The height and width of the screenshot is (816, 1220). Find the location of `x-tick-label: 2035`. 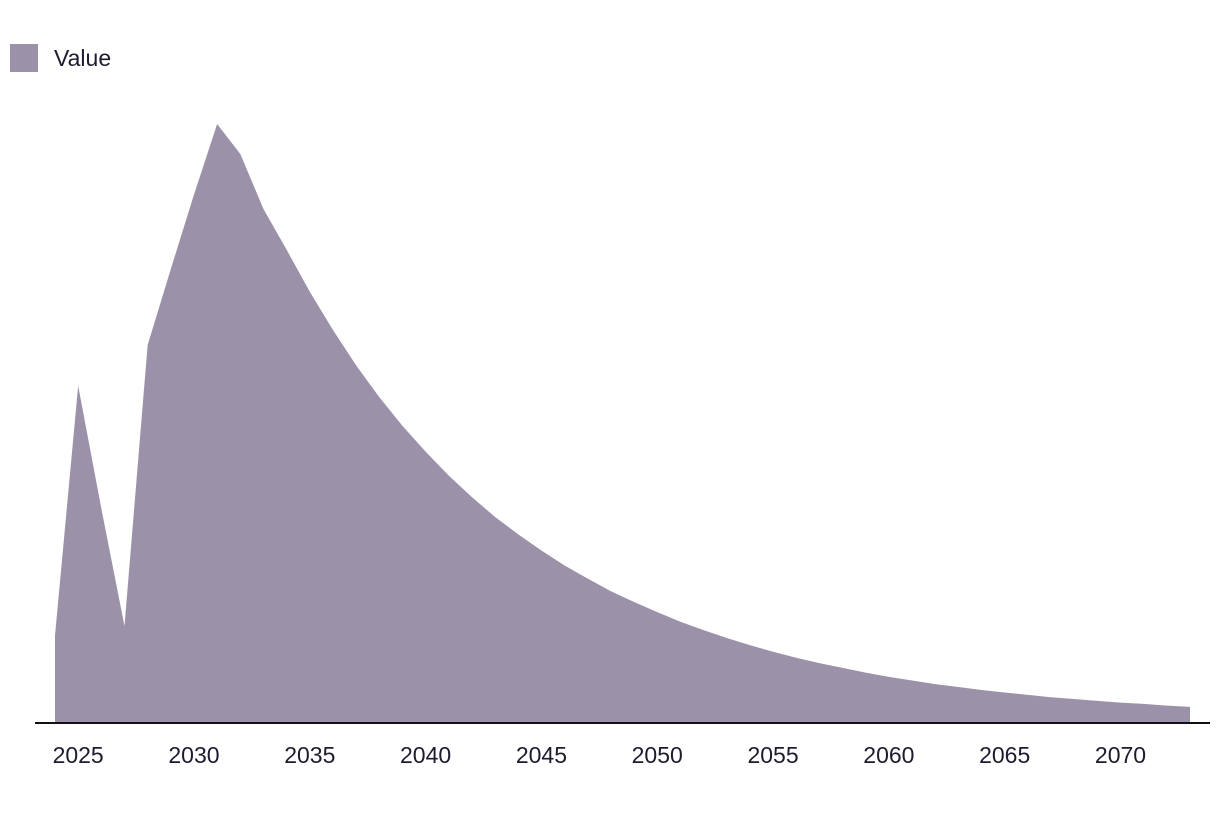

x-tick-label: 2035 is located at coordinates (309, 755).